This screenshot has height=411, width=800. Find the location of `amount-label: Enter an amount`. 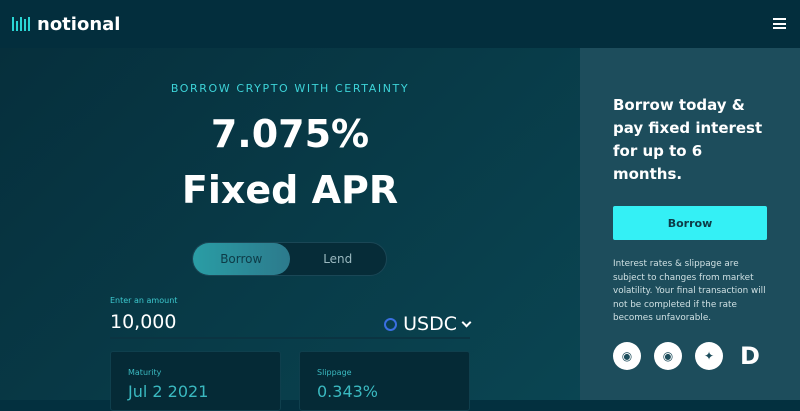

amount-label: Enter an amount is located at coordinates (144, 300).